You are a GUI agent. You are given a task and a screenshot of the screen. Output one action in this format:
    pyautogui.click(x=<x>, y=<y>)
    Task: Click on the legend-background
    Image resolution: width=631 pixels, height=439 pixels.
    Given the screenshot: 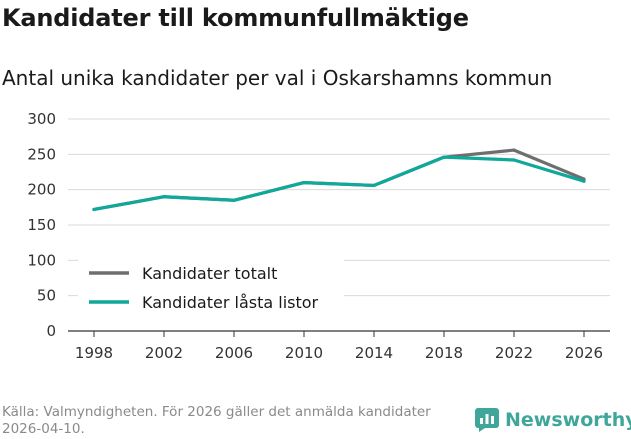 What is the action you would take?
    pyautogui.click(x=211, y=288)
    